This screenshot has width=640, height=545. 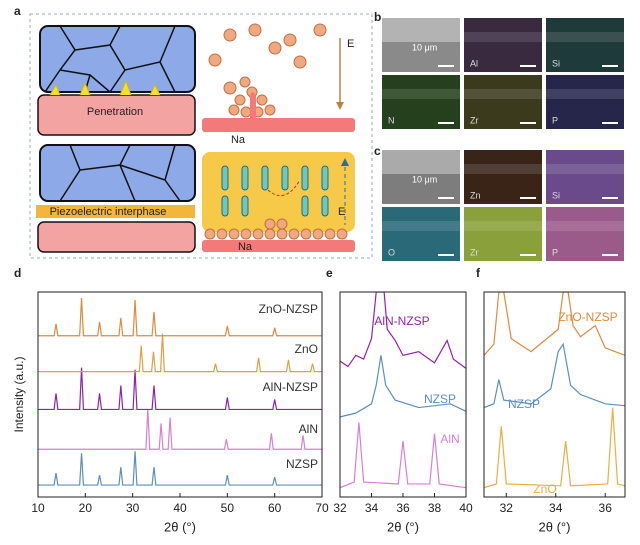 I want to click on panel-label: b, so click(x=377, y=17).